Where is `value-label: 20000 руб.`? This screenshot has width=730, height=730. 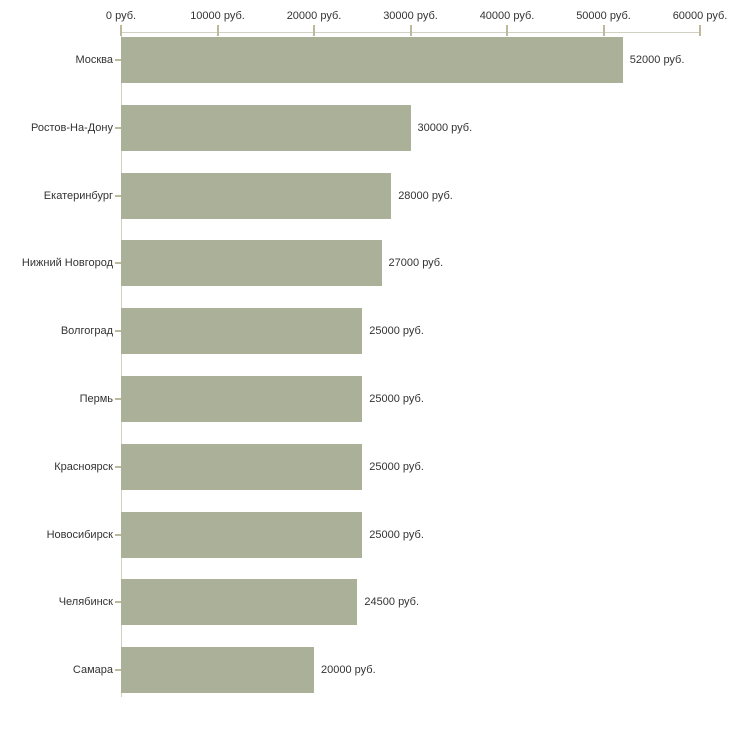
value-label: 20000 руб. is located at coordinates (348, 670).